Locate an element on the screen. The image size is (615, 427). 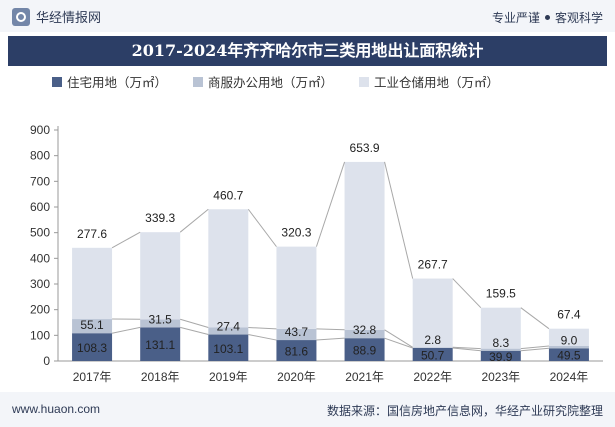
data-label-industrial: 267.7 is located at coordinates (433, 265).